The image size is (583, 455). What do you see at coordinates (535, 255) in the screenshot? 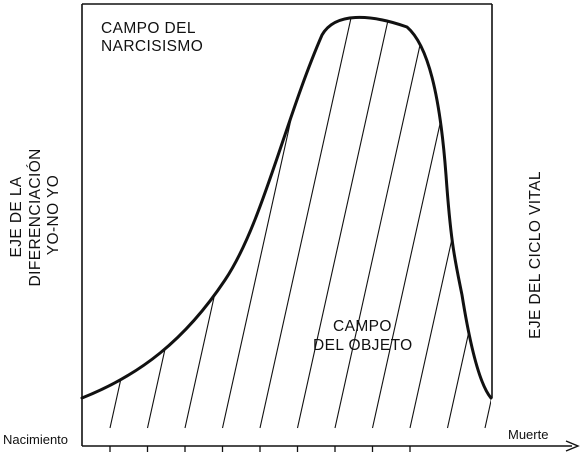
I see `life-cycle-axis-label: EJE DEL CICLO VITAL` at bounding box center [535, 255].